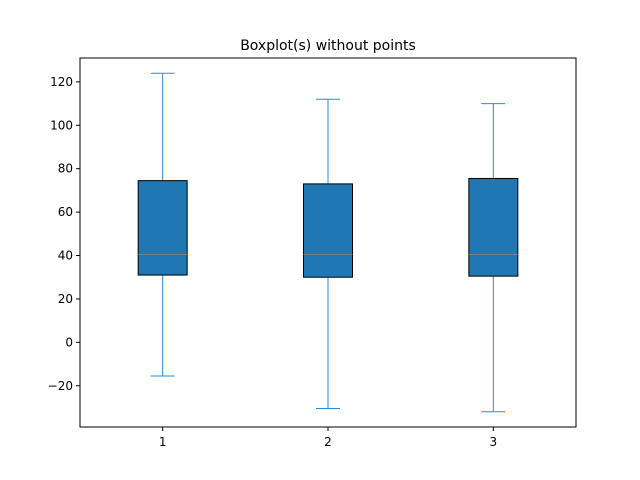 Image resolution: width=640 pixels, height=480 pixels. Describe the element at coordinates (65, 212) in the screenshot. I see `y-tick-label: 60` at that location.